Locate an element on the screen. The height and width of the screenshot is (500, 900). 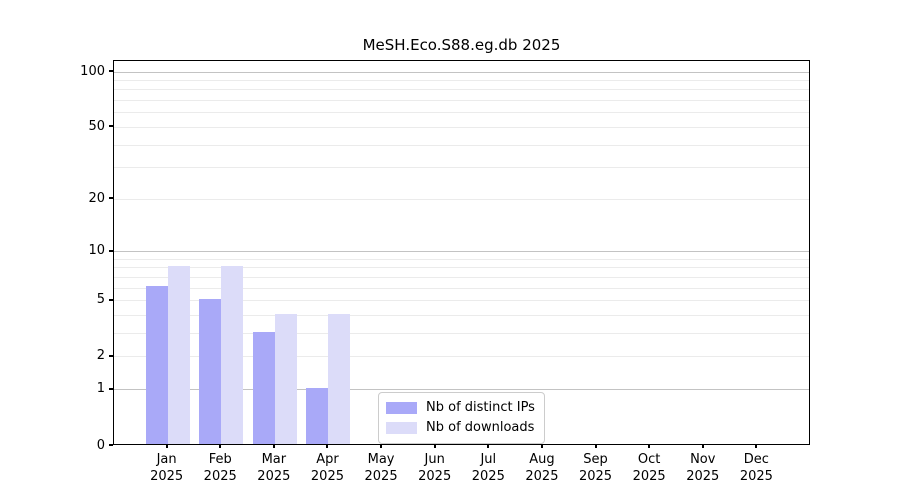
x-tick-label: Jul 2025 is located at coordinates (488, 468).